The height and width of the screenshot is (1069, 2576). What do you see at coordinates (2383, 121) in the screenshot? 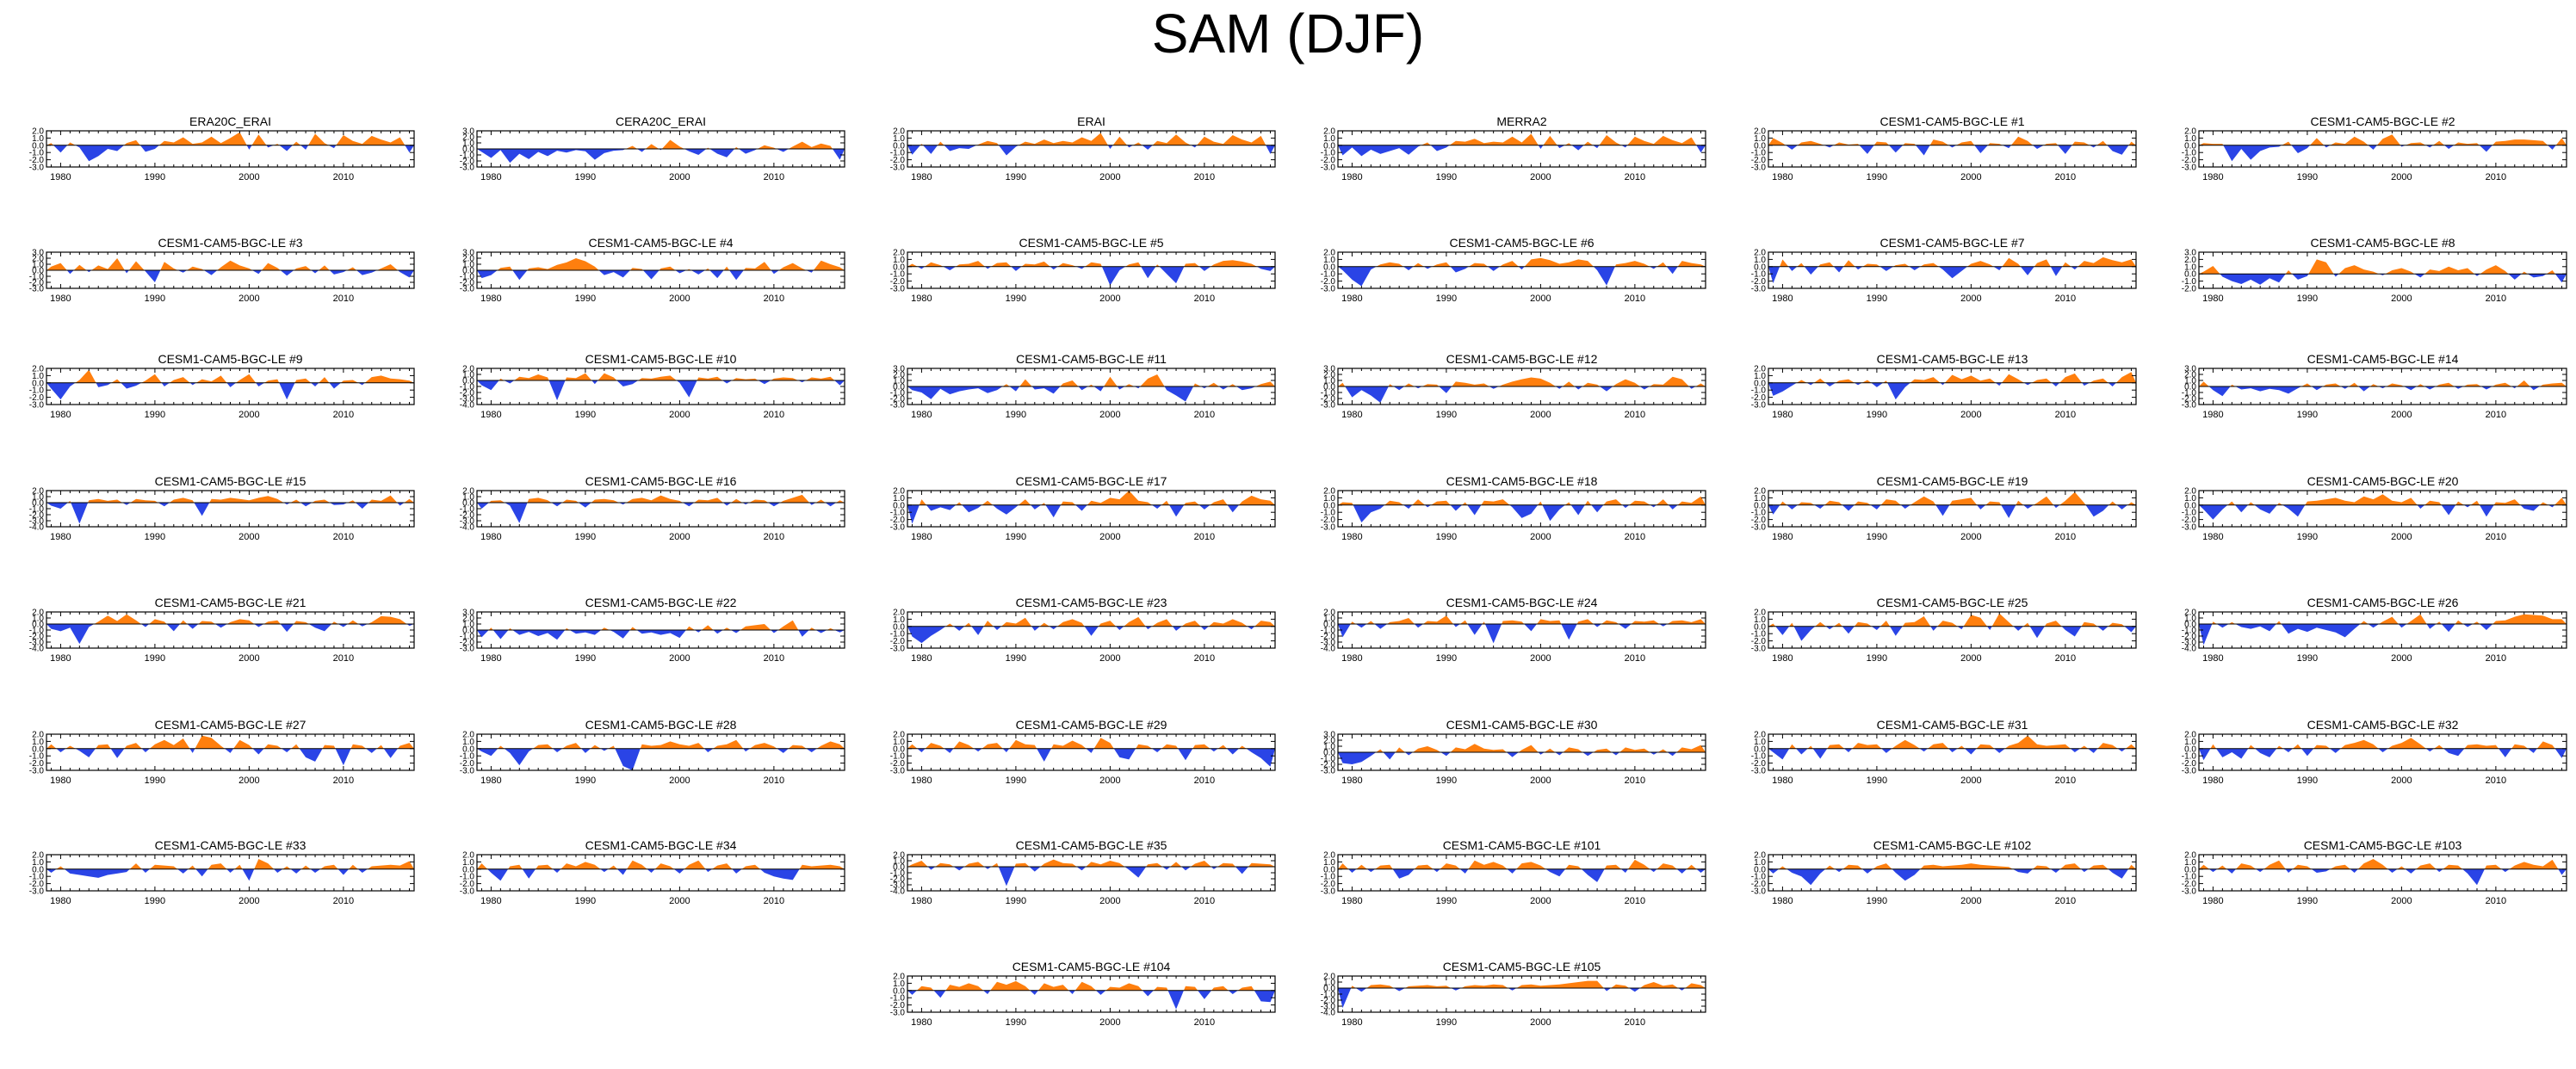
I see `panel-title: CESM1-CAM5-BGC-LE #2` at bounding box center [2383, 121].